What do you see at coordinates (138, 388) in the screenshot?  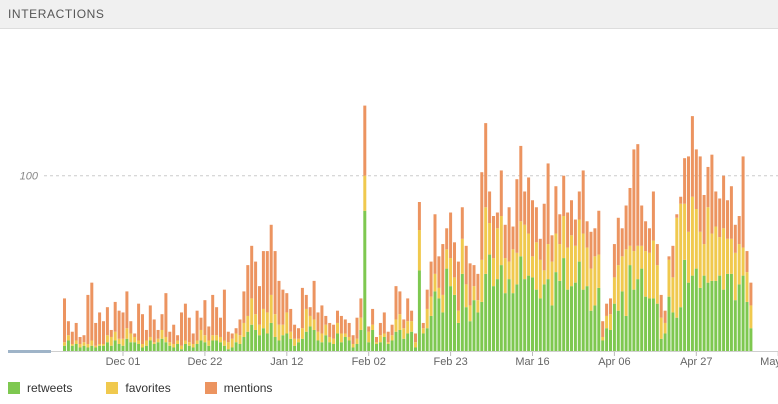 I see `legend-item-favorites: favorites` at bounding box center [138, 388].